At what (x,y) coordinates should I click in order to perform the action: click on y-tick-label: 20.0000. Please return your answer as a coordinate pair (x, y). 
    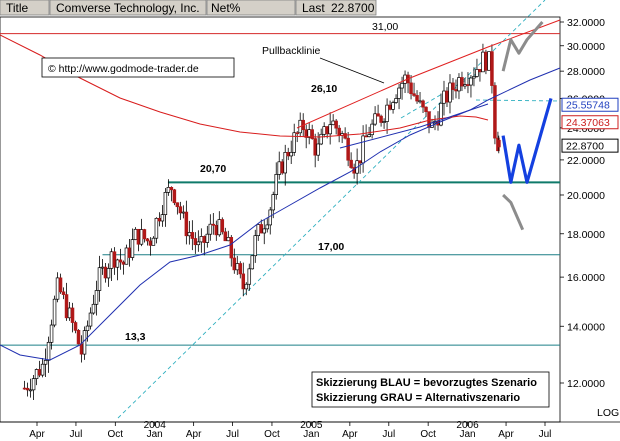
    Looking at the image, I should click on (586, 196).